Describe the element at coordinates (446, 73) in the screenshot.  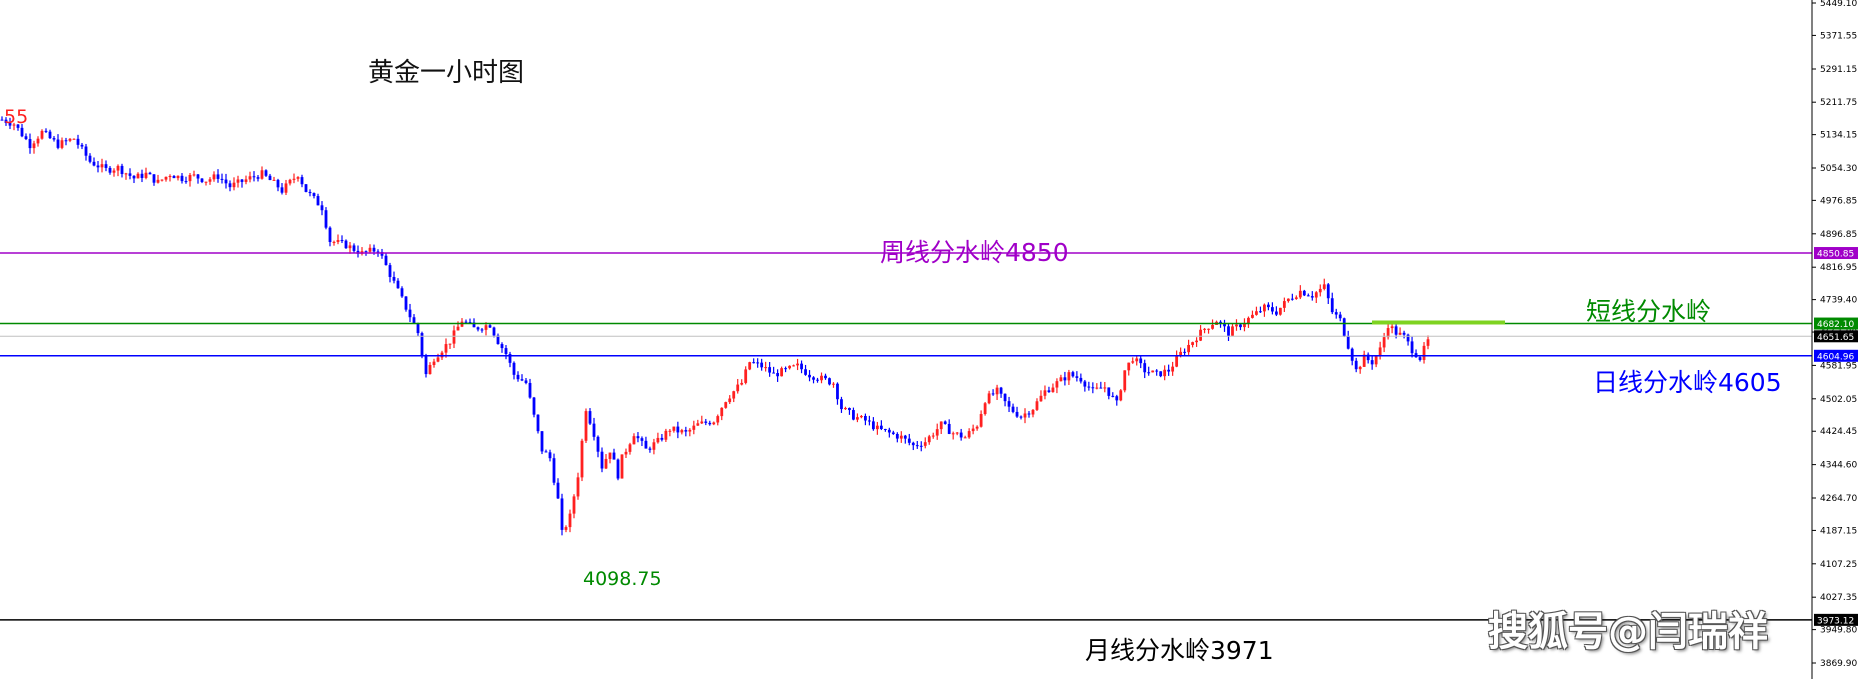
I see `chart-title: 黄金一小时图` at that location.